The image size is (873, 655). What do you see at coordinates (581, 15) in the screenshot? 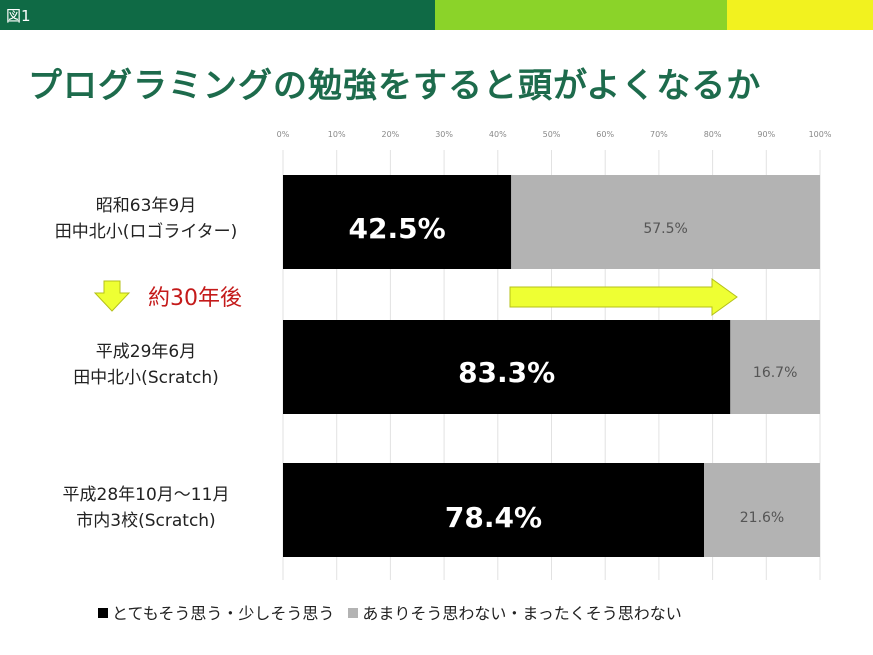
I see `top-bar-light-green` at bounding box center [581, 15].